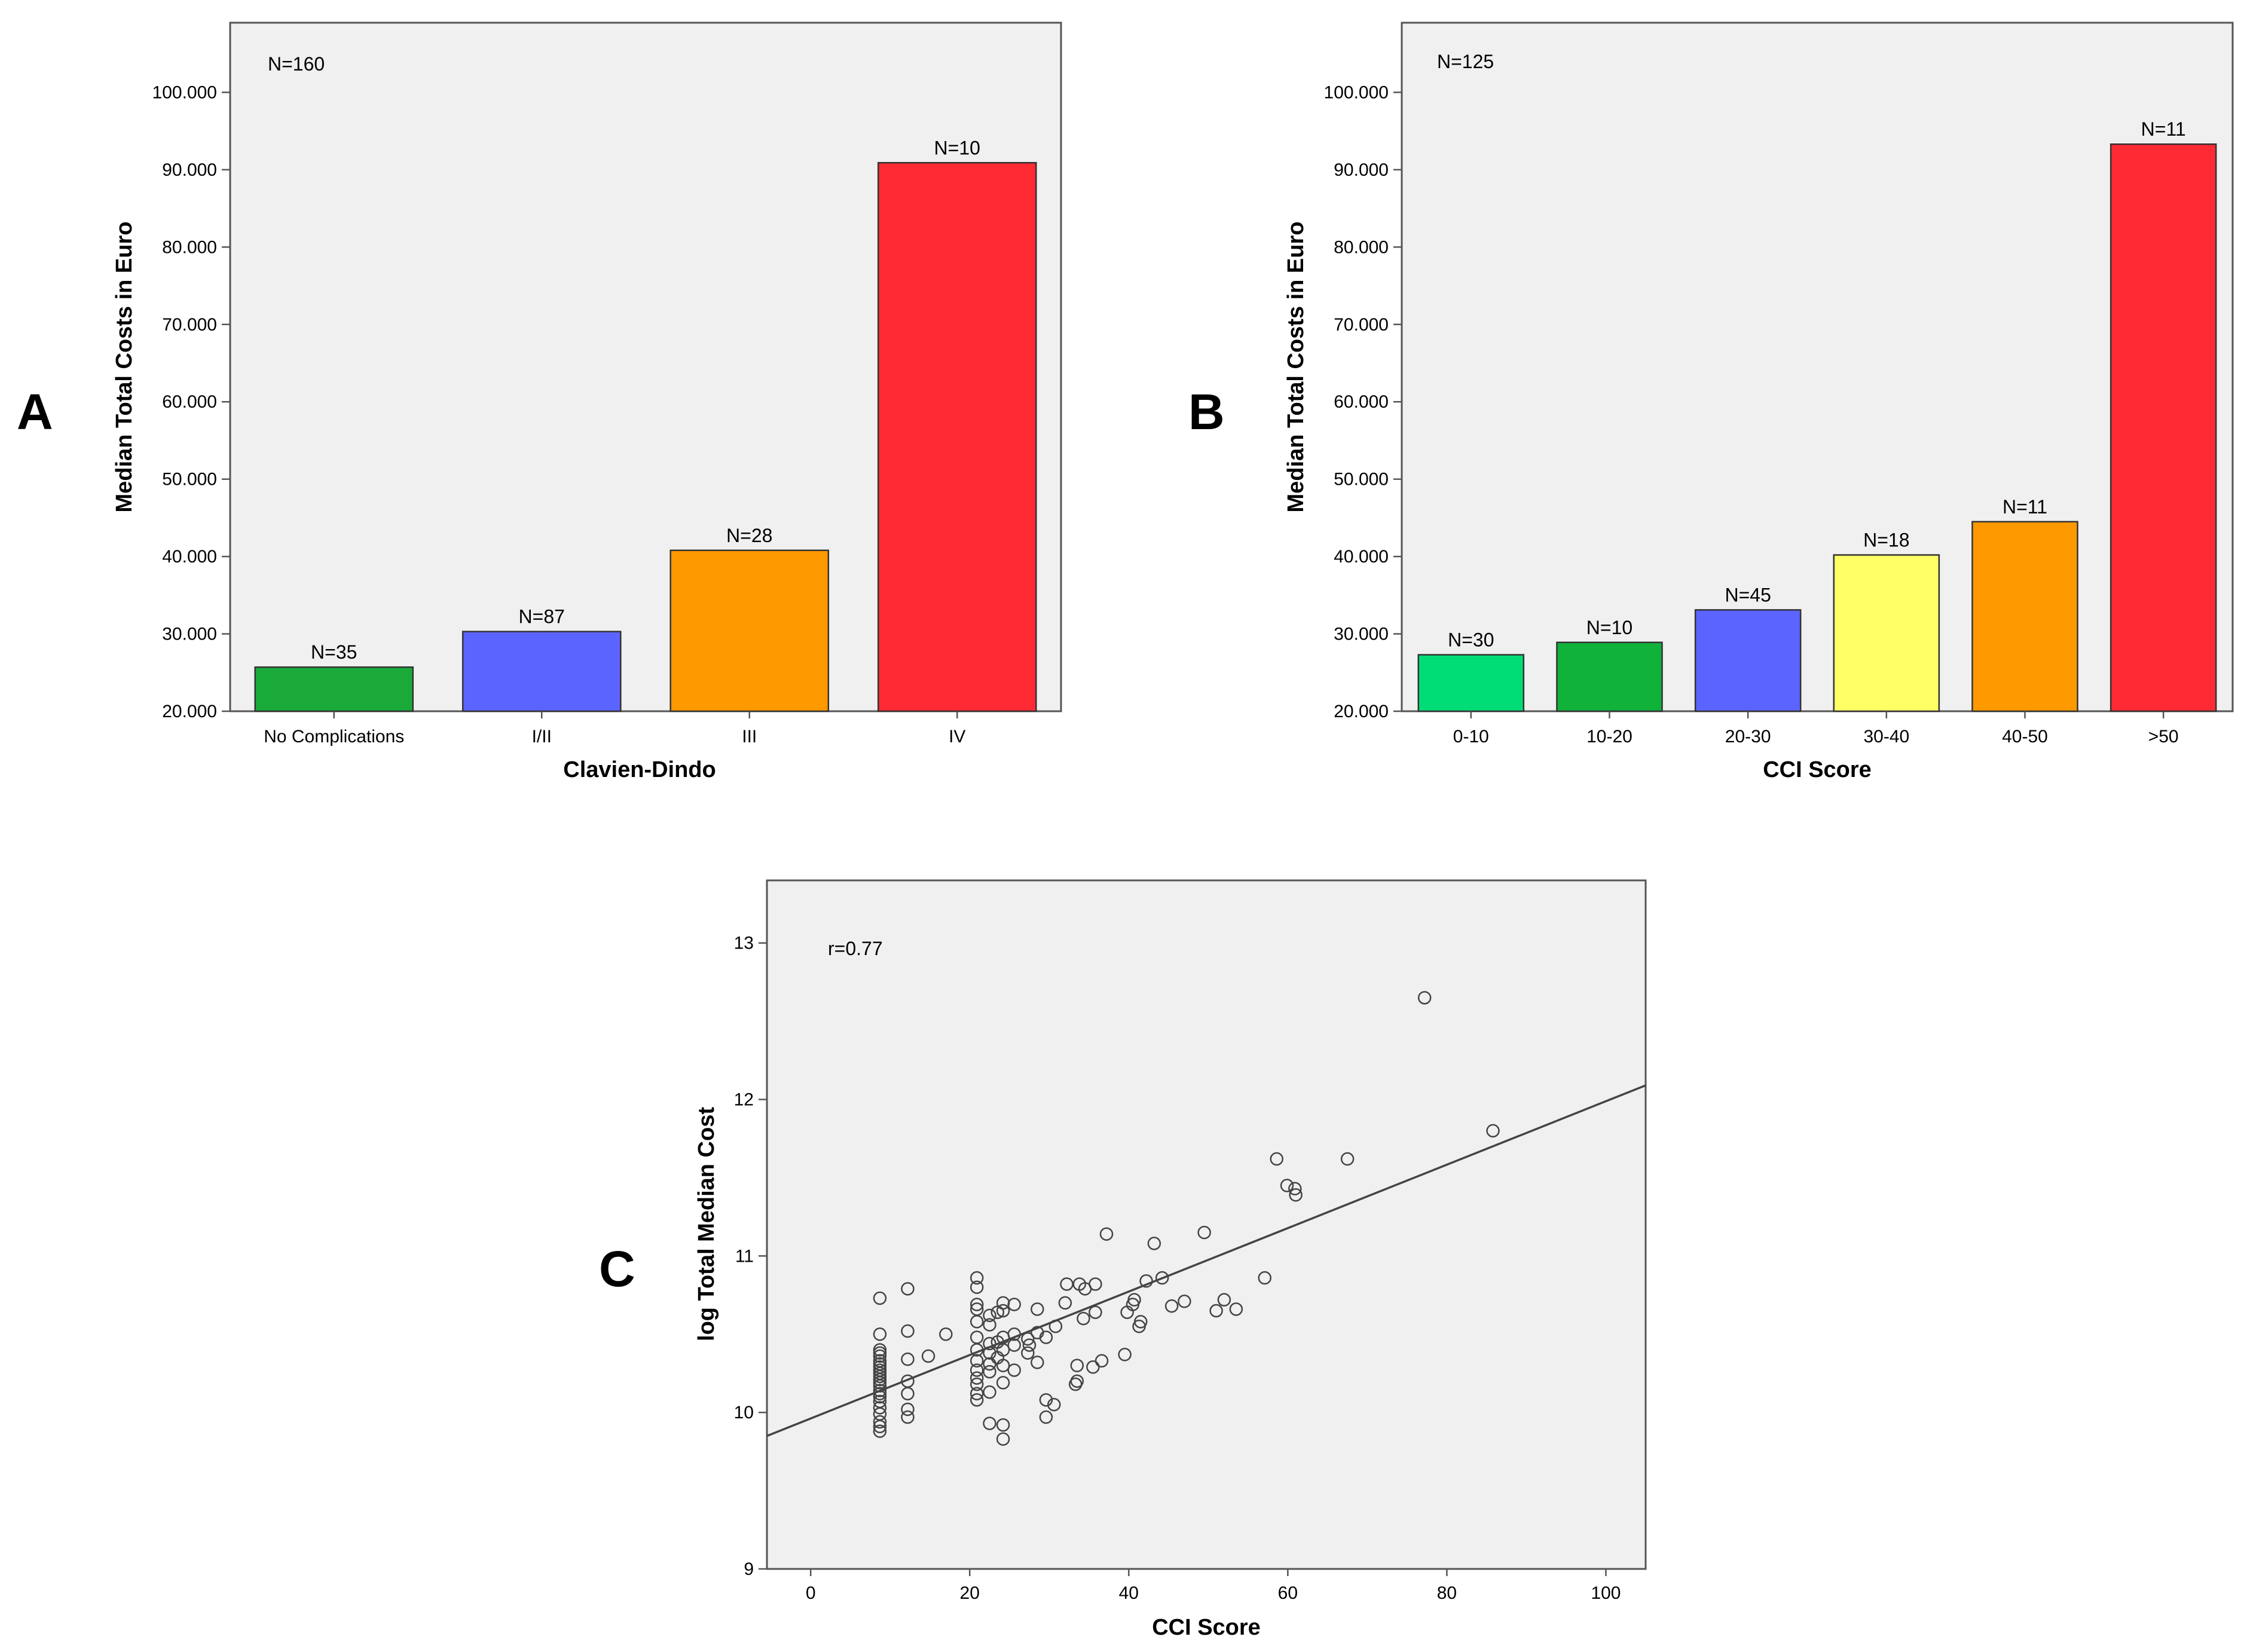  Describe the element at coordinates (1748, 737) in the screenshot. I see `x-tick-label: 20-30` at that location.